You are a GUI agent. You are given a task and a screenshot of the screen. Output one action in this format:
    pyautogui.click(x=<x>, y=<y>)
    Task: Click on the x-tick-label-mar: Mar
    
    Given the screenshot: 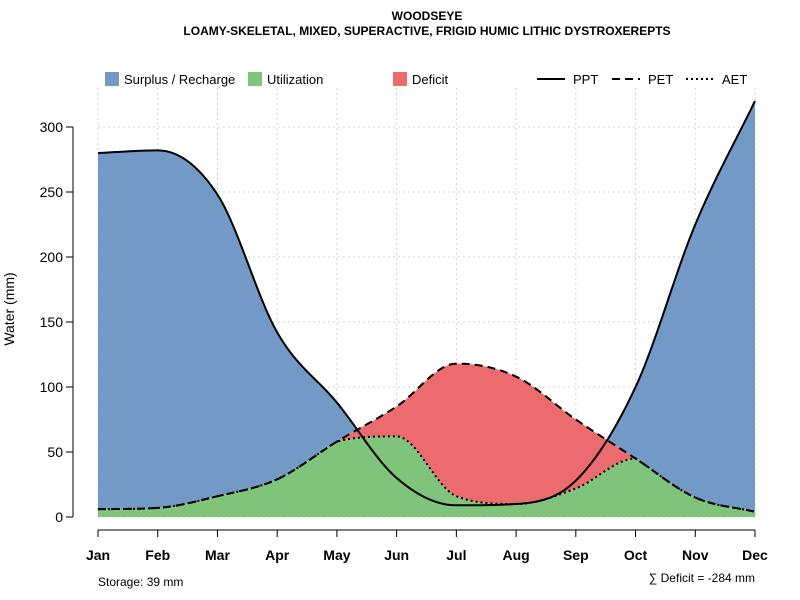 What is the action you would take?
    pyautogui.click(x=217, y=555)
    